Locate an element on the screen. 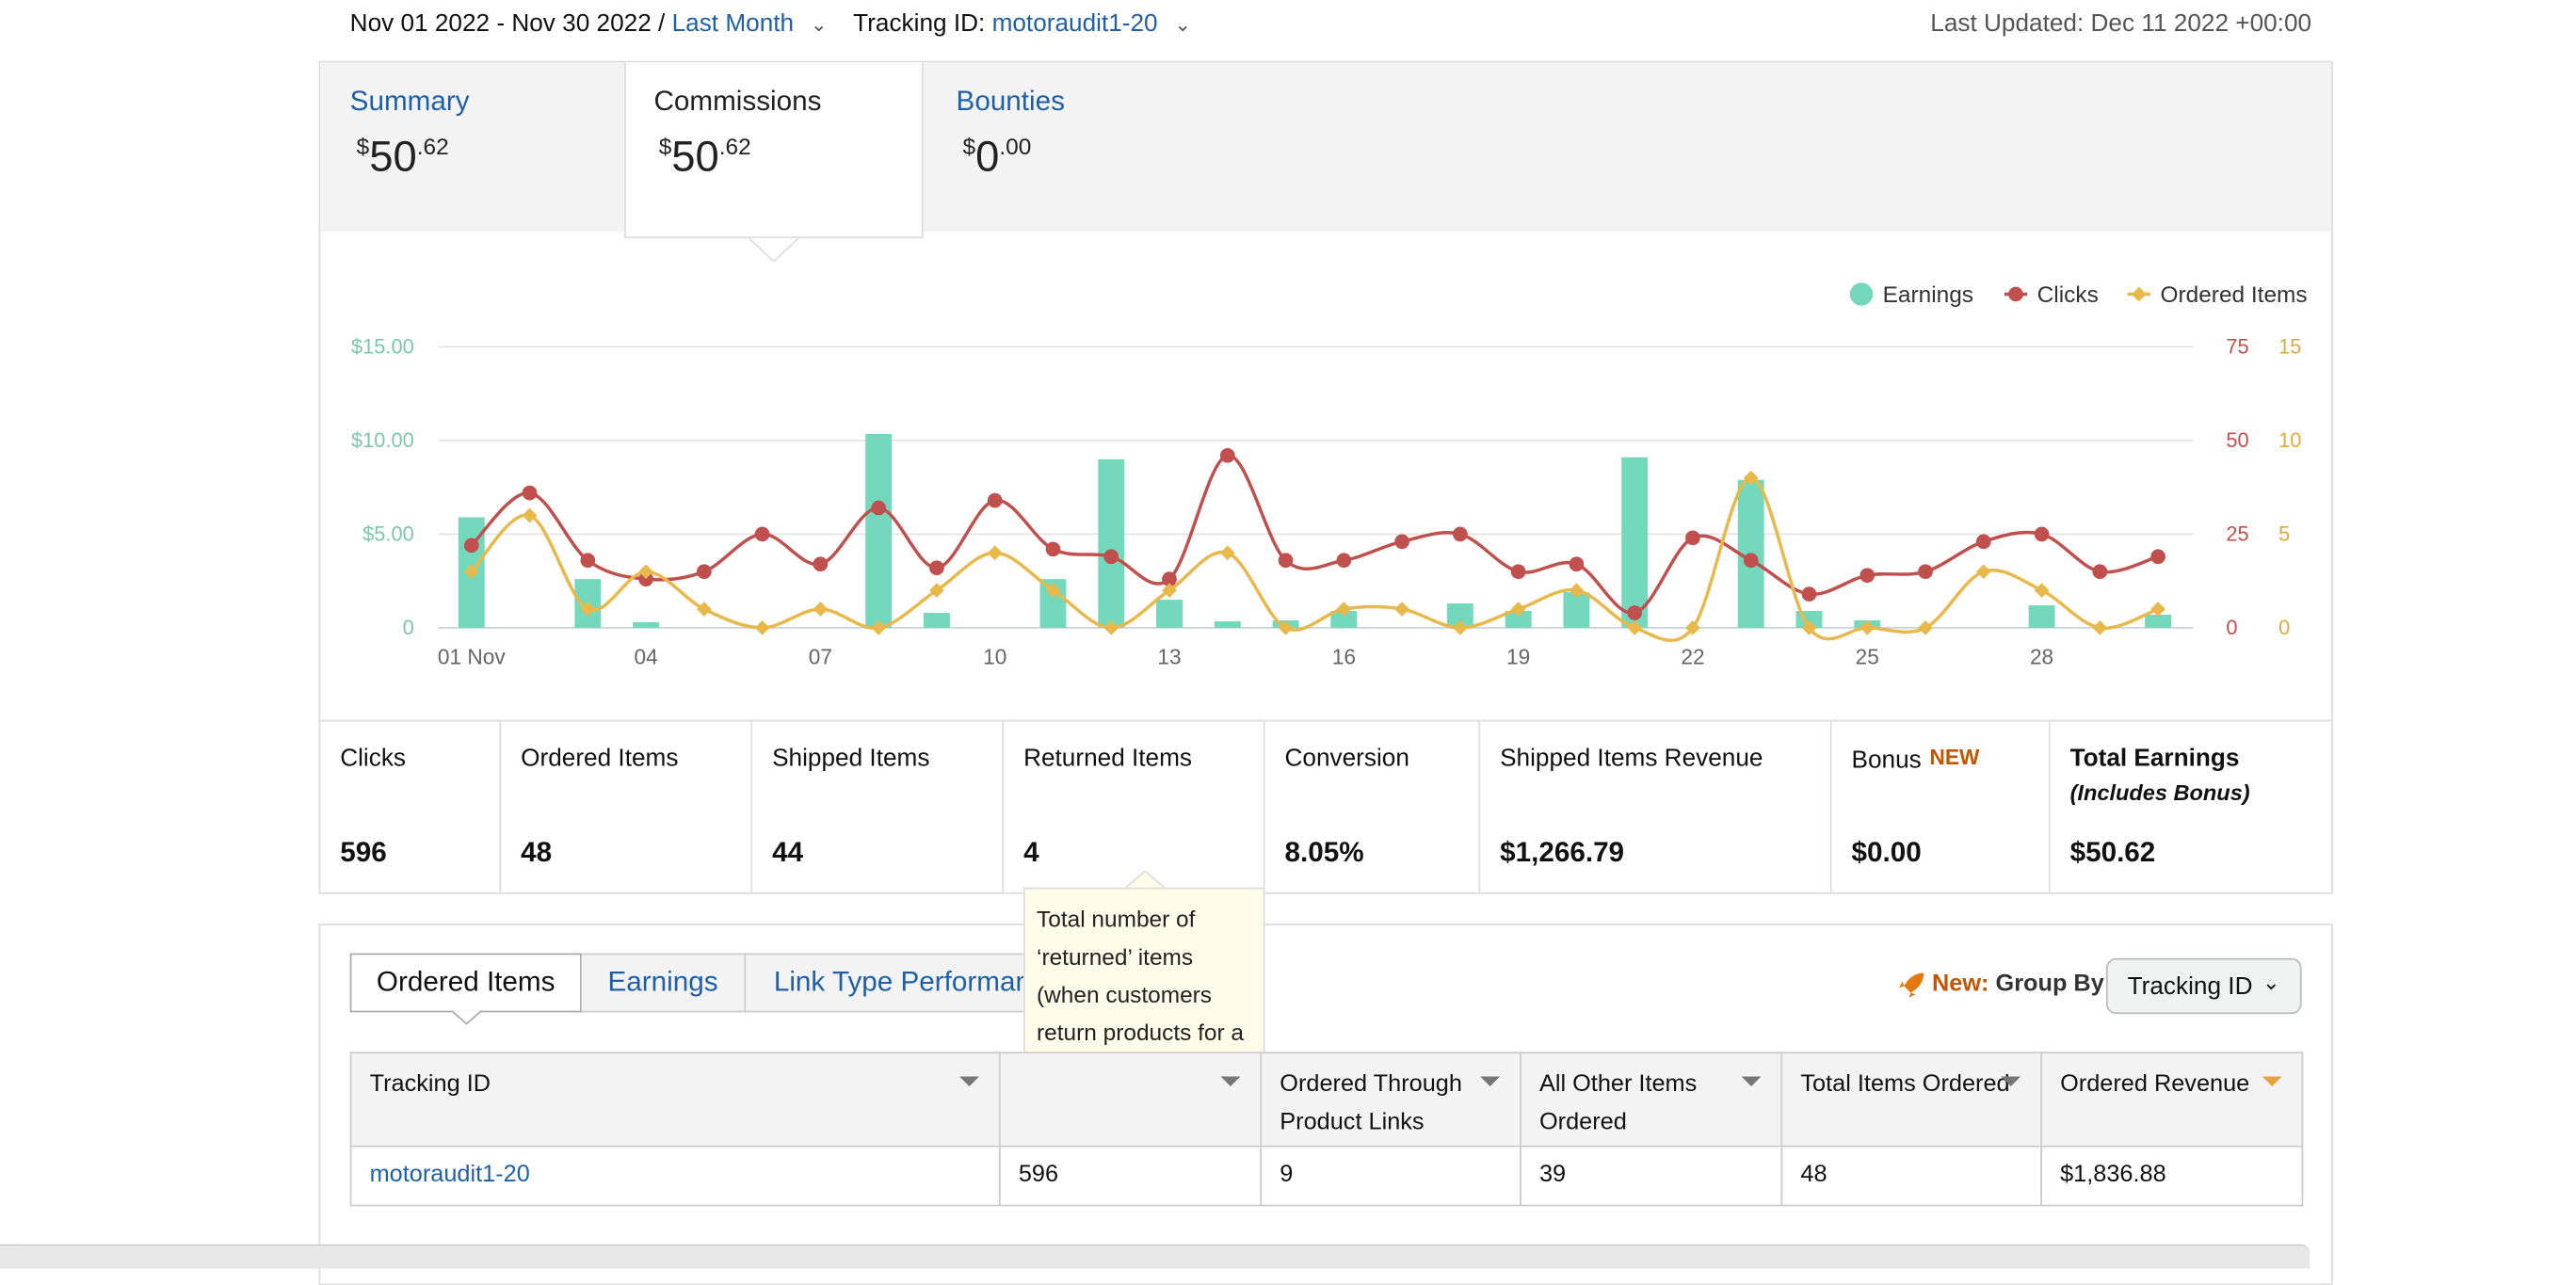 This screenshot has height=1285, width=2576. stat-cell: Clicks 596 is located at coordinates (411, 806).